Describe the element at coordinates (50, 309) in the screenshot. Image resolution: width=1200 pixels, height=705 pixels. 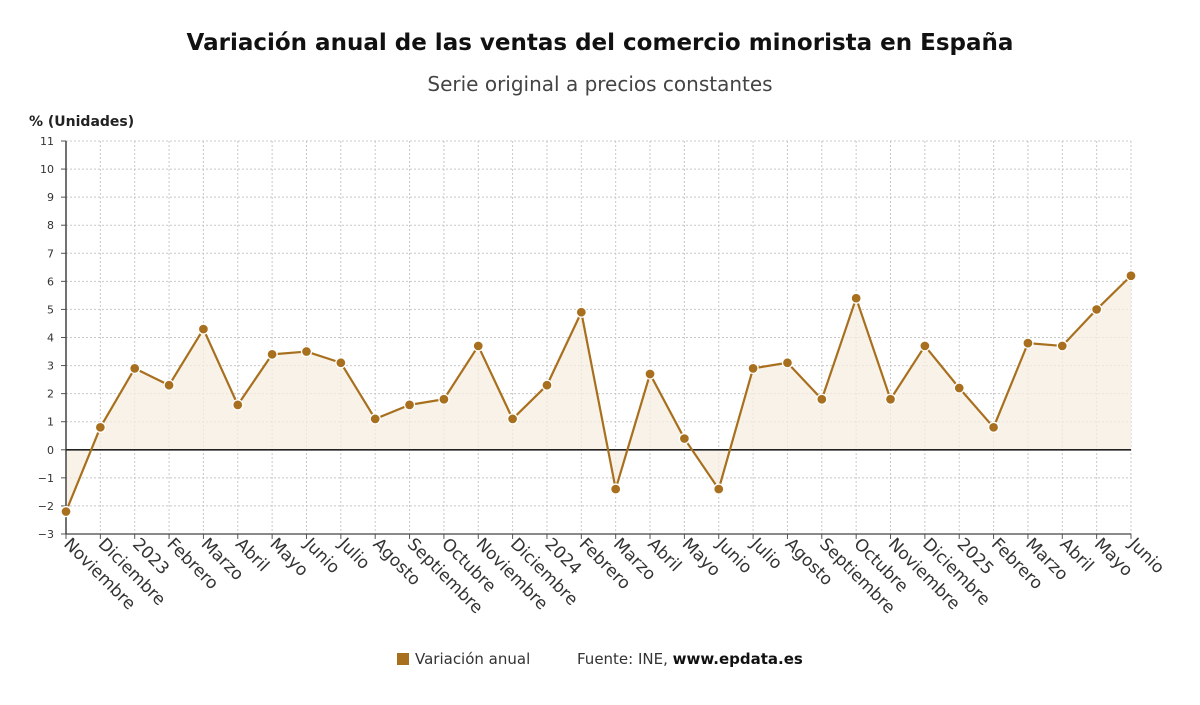
I see `y-tick-label: 5` at that location.